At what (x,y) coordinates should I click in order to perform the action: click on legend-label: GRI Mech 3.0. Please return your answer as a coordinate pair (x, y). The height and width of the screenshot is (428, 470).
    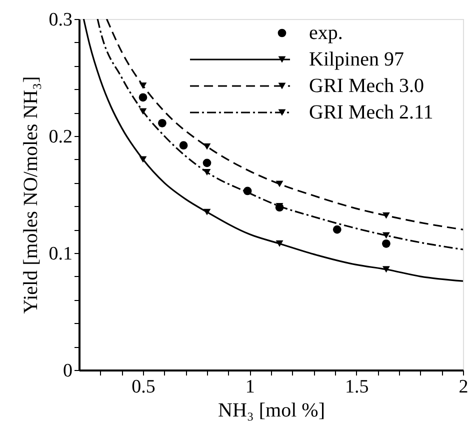
    Looking at the image, I should click on (366, 86).